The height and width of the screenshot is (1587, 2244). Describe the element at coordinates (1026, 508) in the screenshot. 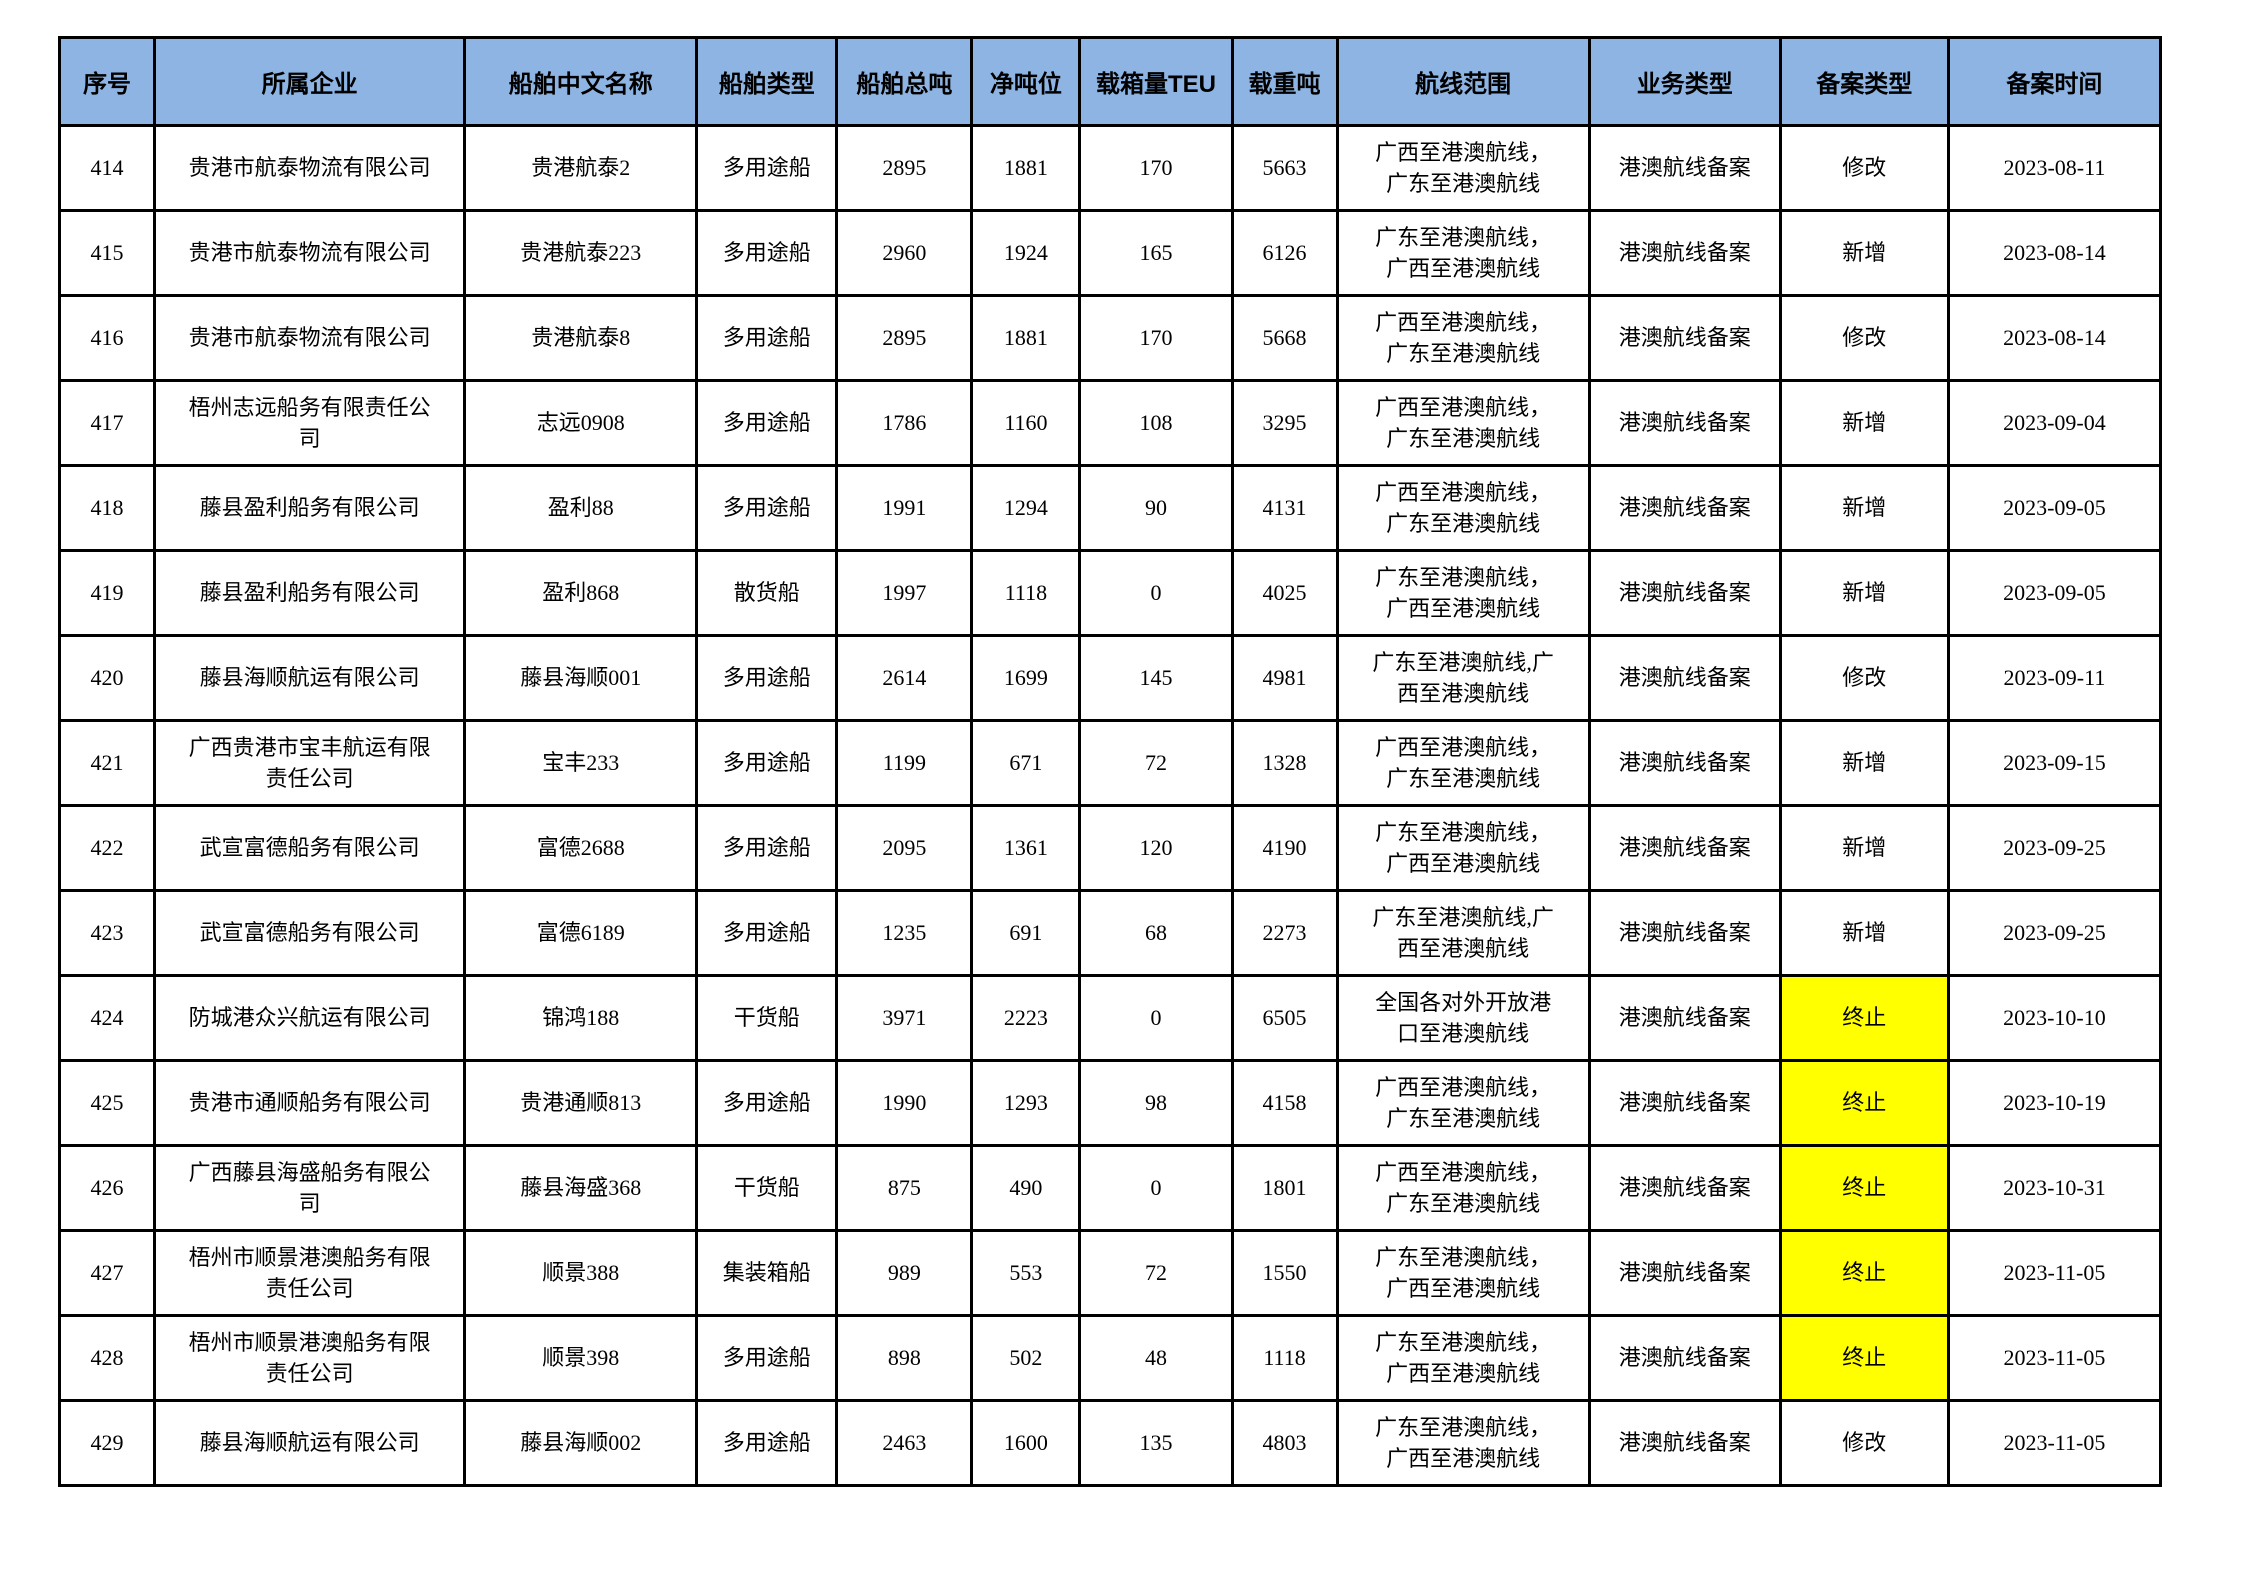

I see `cell-net_tonnage: 1294` at that location.